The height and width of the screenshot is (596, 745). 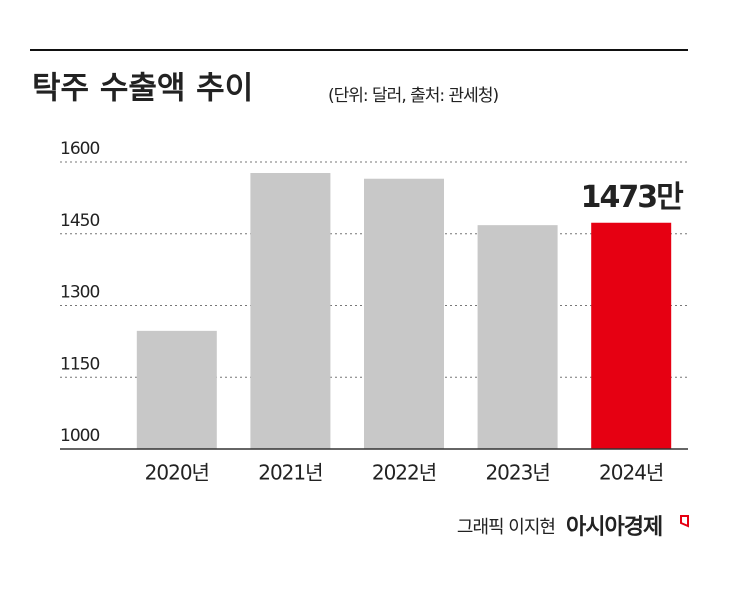 What do you see at coordinates (506, 527) in the screenshot?
I see `credit: 그래픽 이지현` at bounding box center [506, 527].